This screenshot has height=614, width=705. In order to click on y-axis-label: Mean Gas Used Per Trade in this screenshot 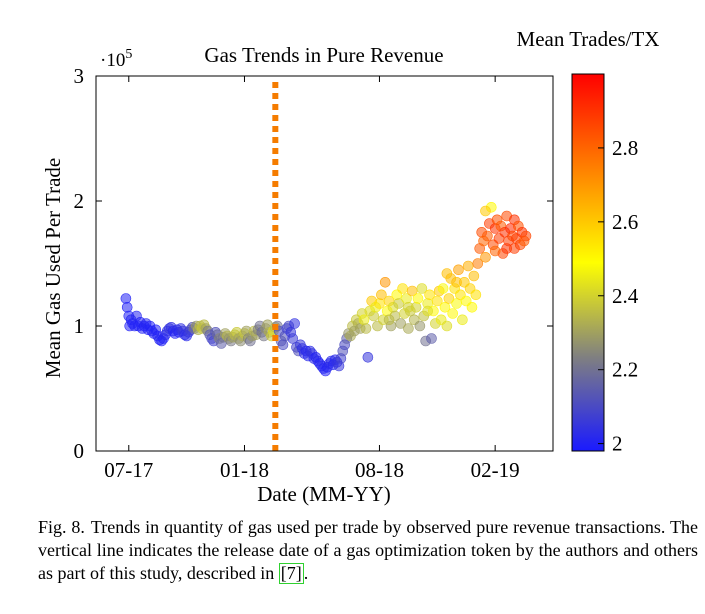, I will do `click(53, 268)`.